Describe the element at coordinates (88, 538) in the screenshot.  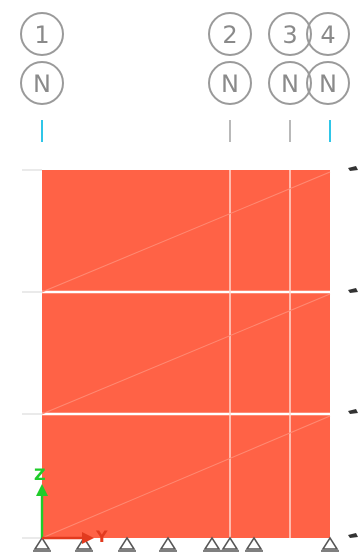
I see `y-axis-arrow-icon` at that location.